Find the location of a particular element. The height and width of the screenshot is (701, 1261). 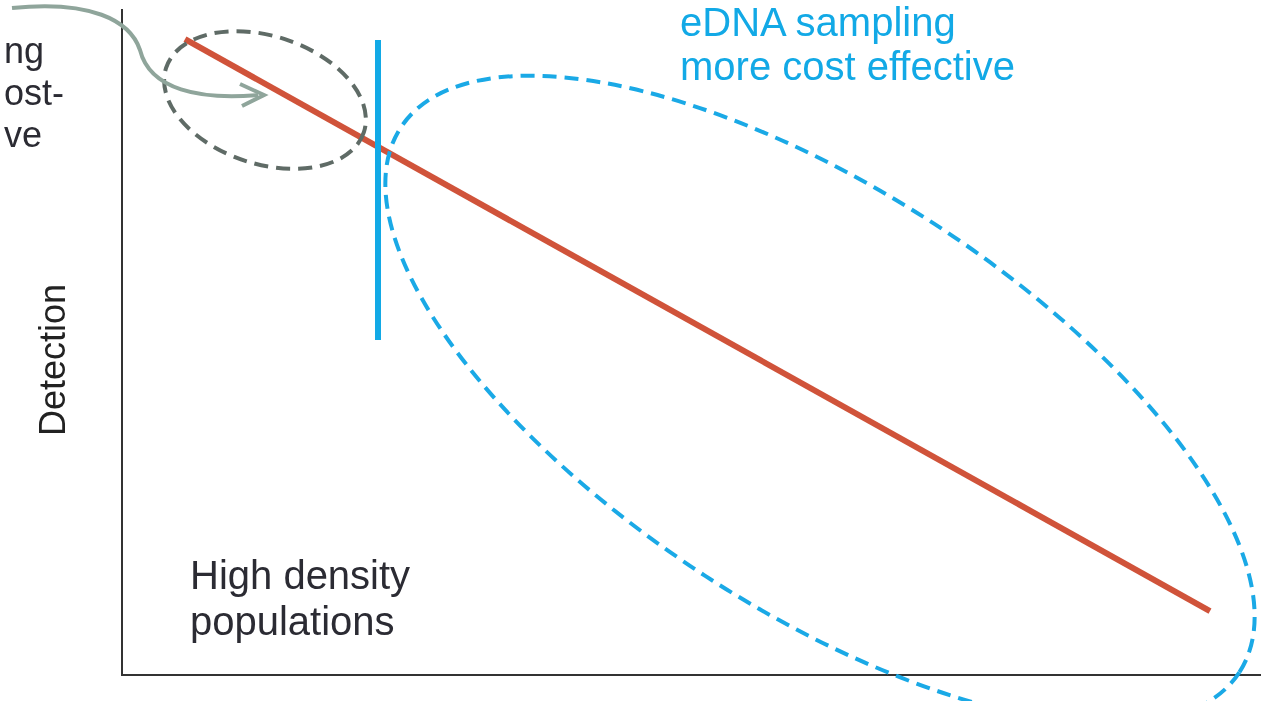

annotation: High density populations is located at coordinates (300, 598).